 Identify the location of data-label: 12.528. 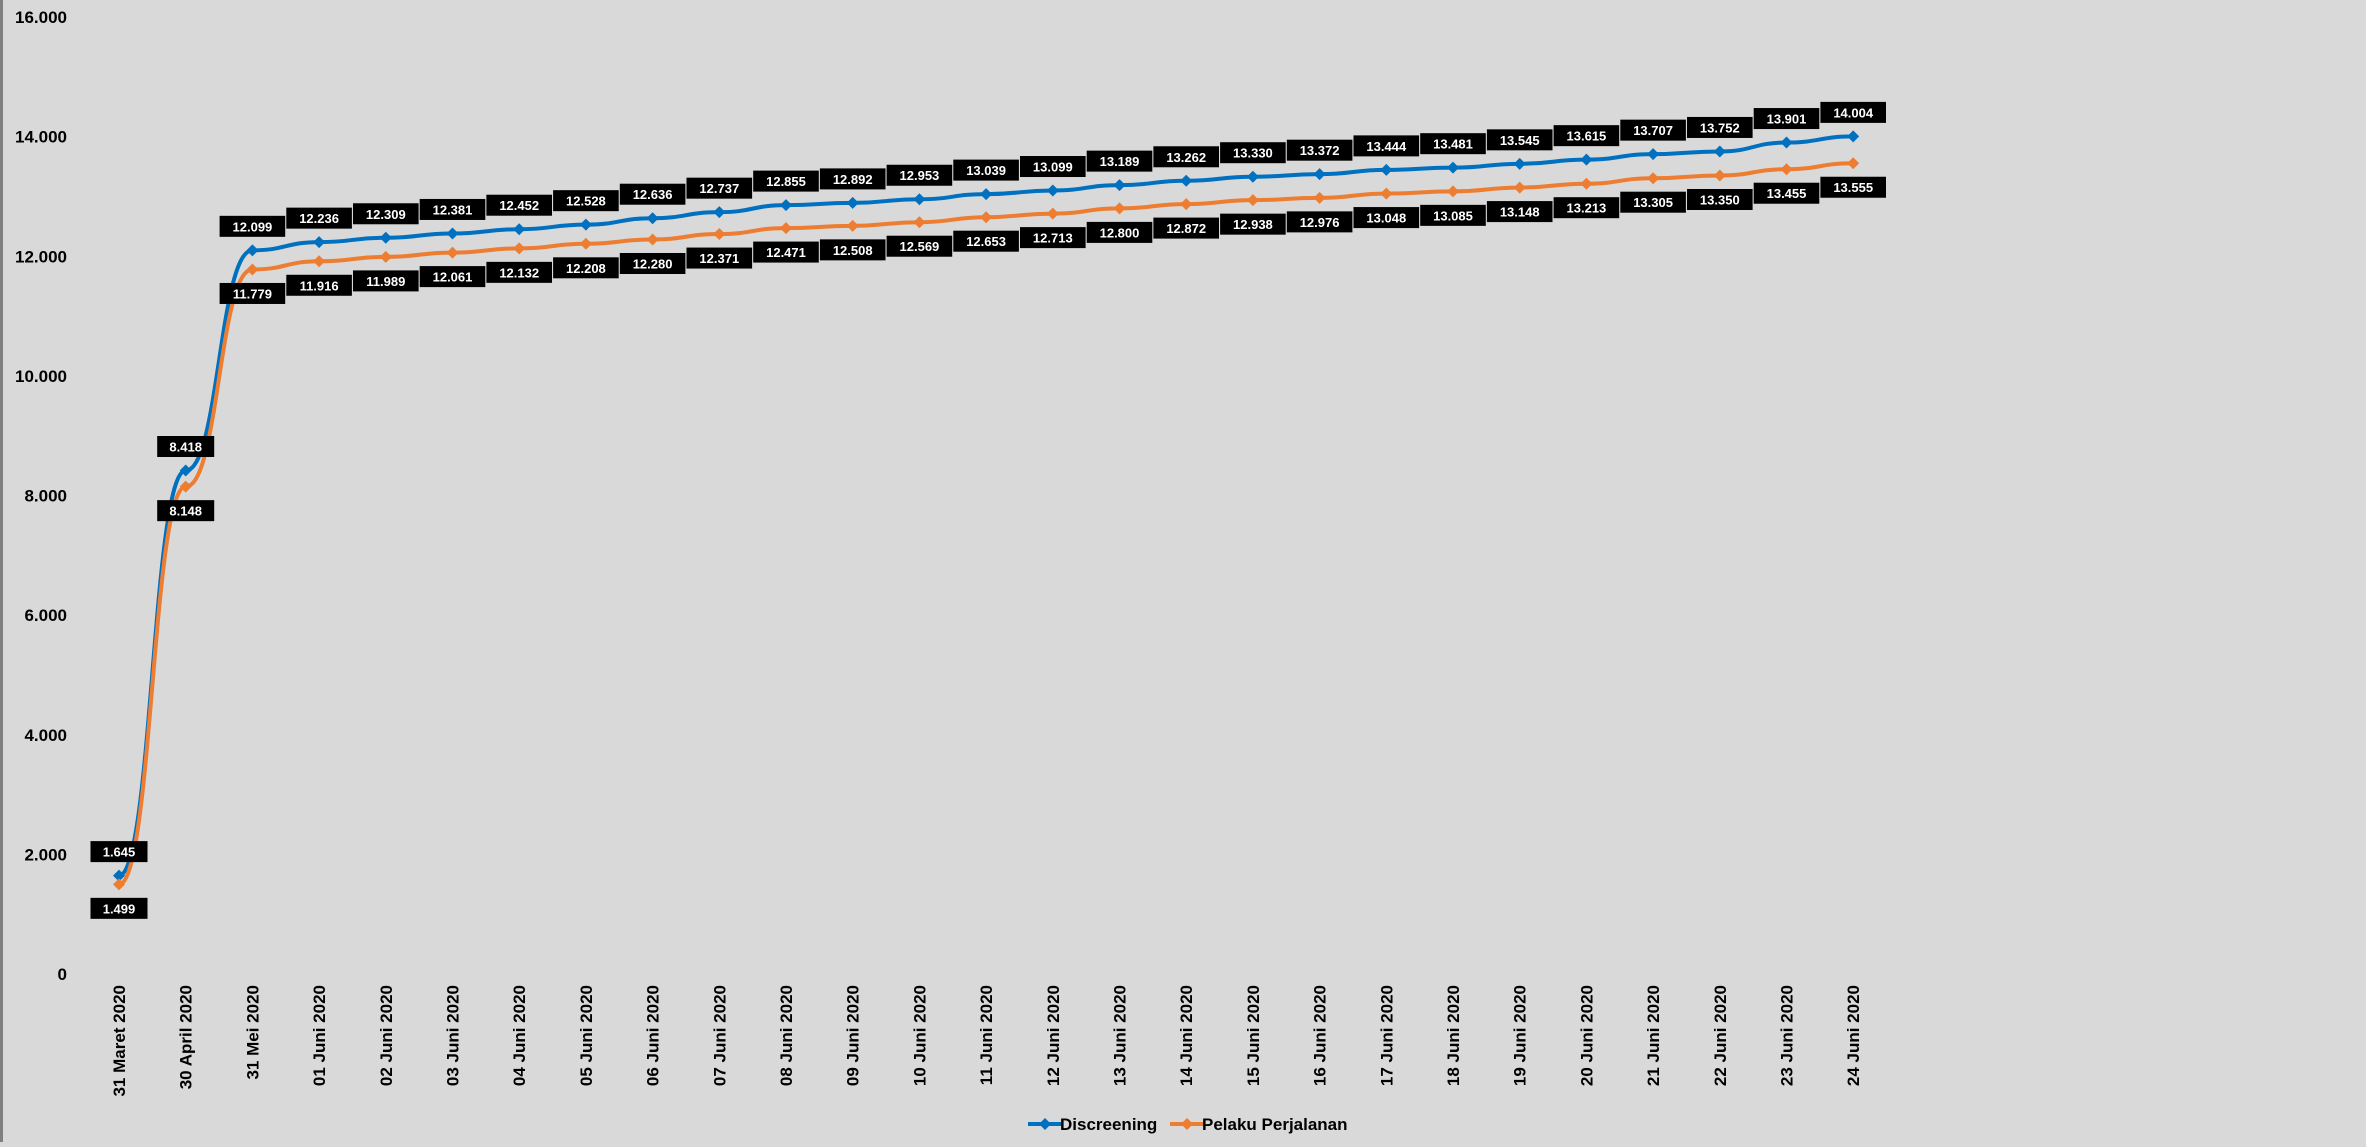
(586, 201).